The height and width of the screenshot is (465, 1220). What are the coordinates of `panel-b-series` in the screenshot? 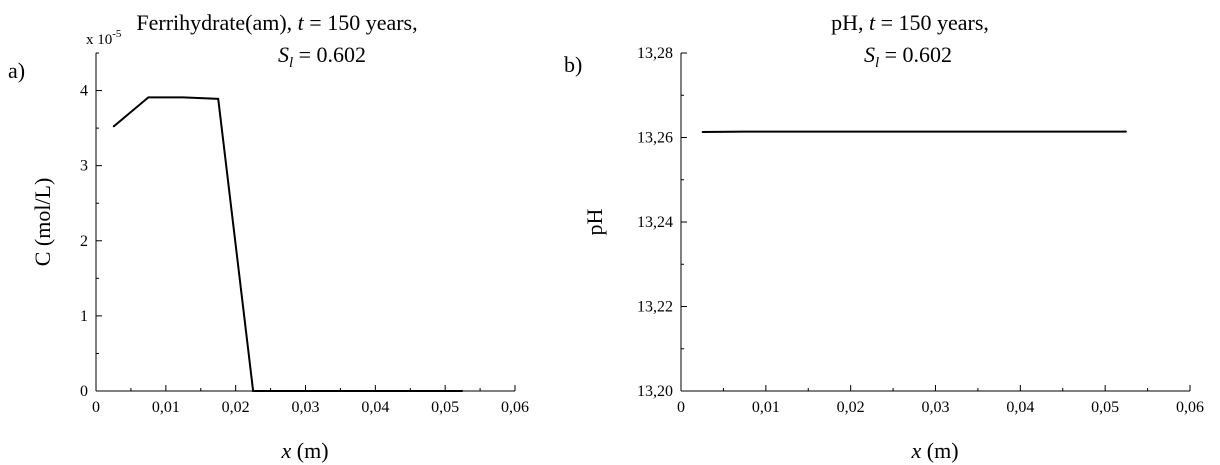 It's located at (914, 132).